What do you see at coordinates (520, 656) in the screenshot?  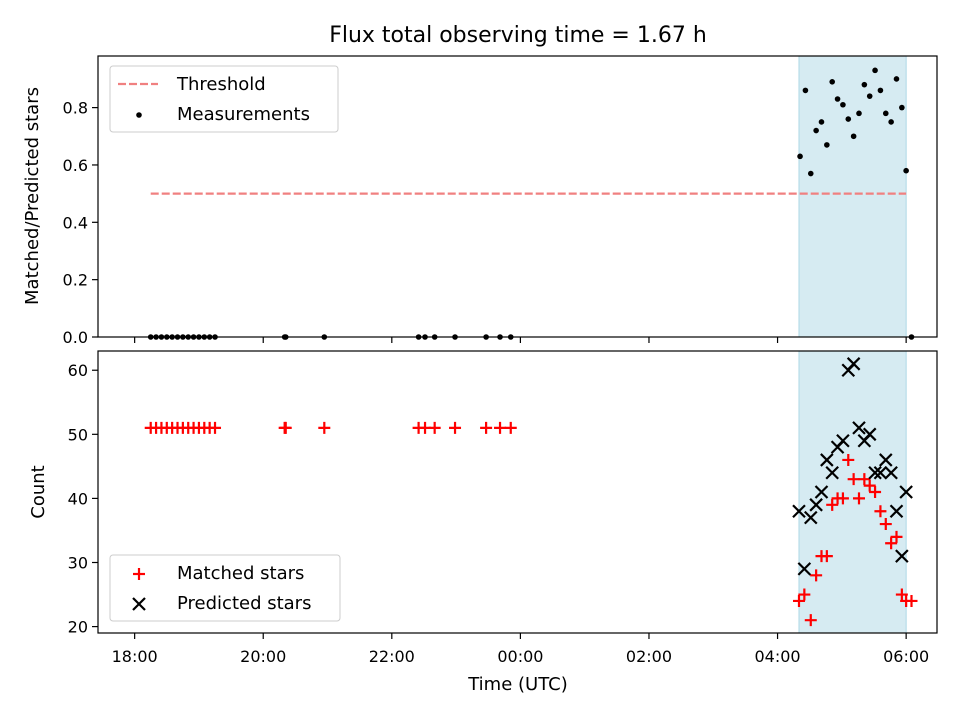 I see `x-tick-label: 00:00` at bounding box center [520, 656].